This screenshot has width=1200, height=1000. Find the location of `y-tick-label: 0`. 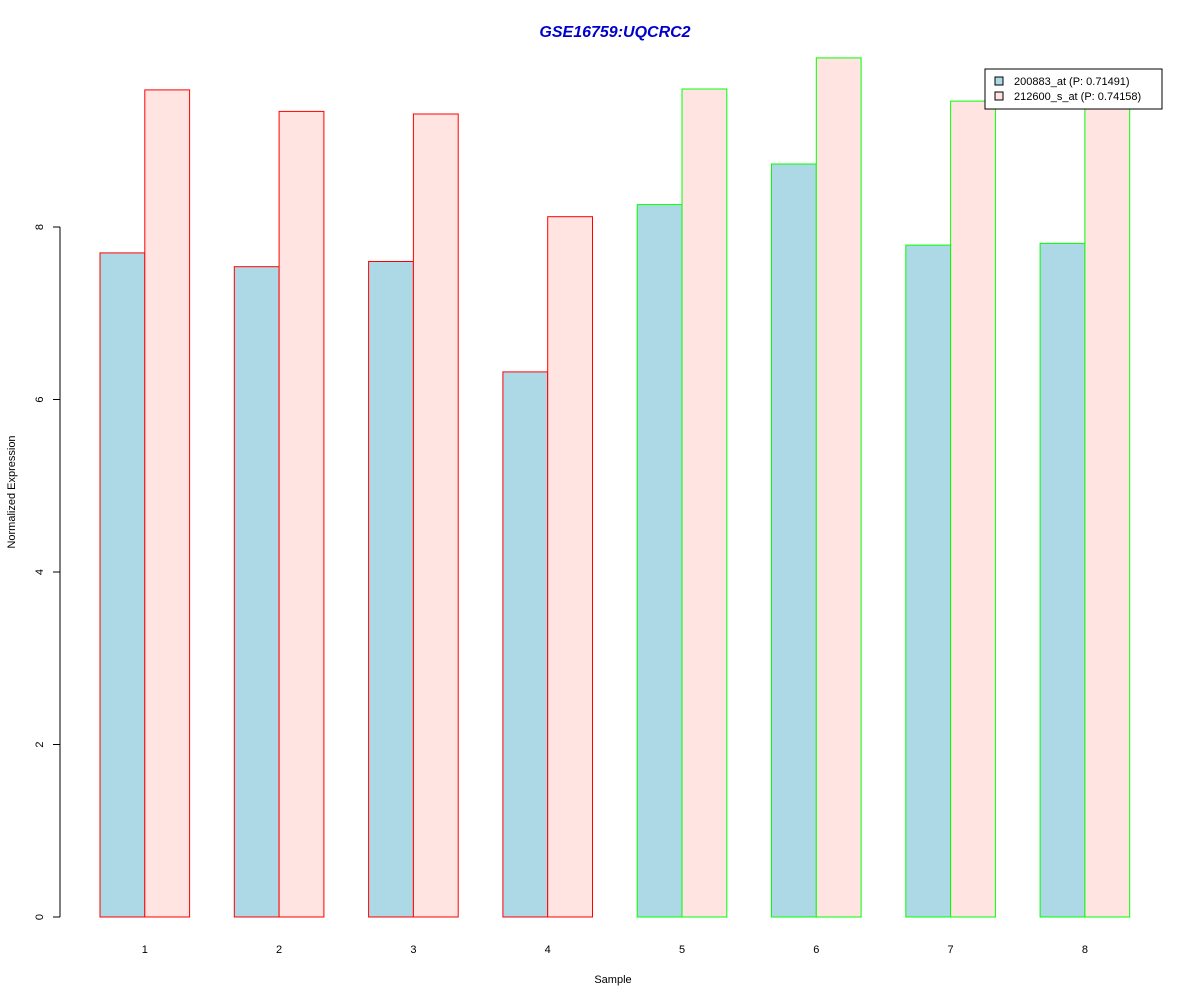

y-tick-label: 0 is located at coordinates (40, 917).